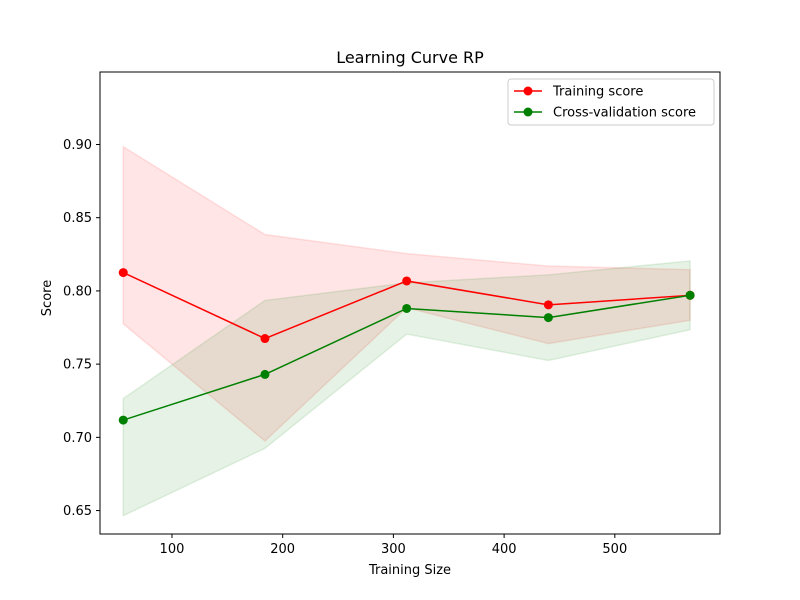 Image resolution: width=800 pixels, height=600 pixels. What do you see at coordinates (528, 112) in the screenshot?
I see `legend-marker-cross-validation` at bounding box center [528, 112].